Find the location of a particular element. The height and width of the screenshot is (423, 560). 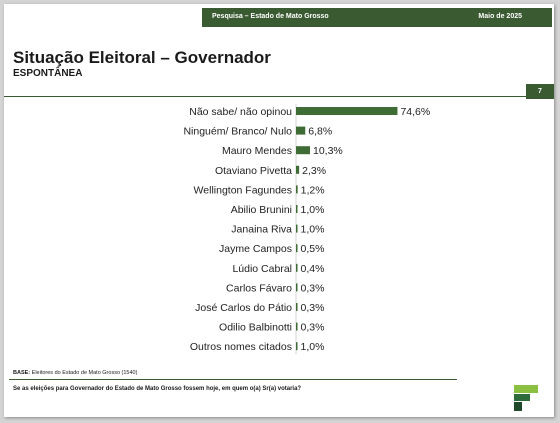

title-divider is located at coordinates (265, 96).